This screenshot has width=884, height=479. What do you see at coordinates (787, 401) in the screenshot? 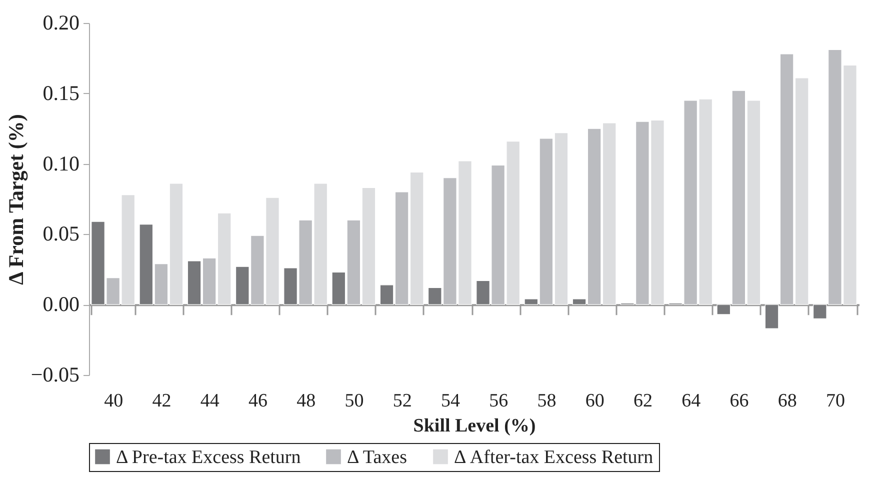
I see `x-tick-label: 68` at bounding box center [787, 401].